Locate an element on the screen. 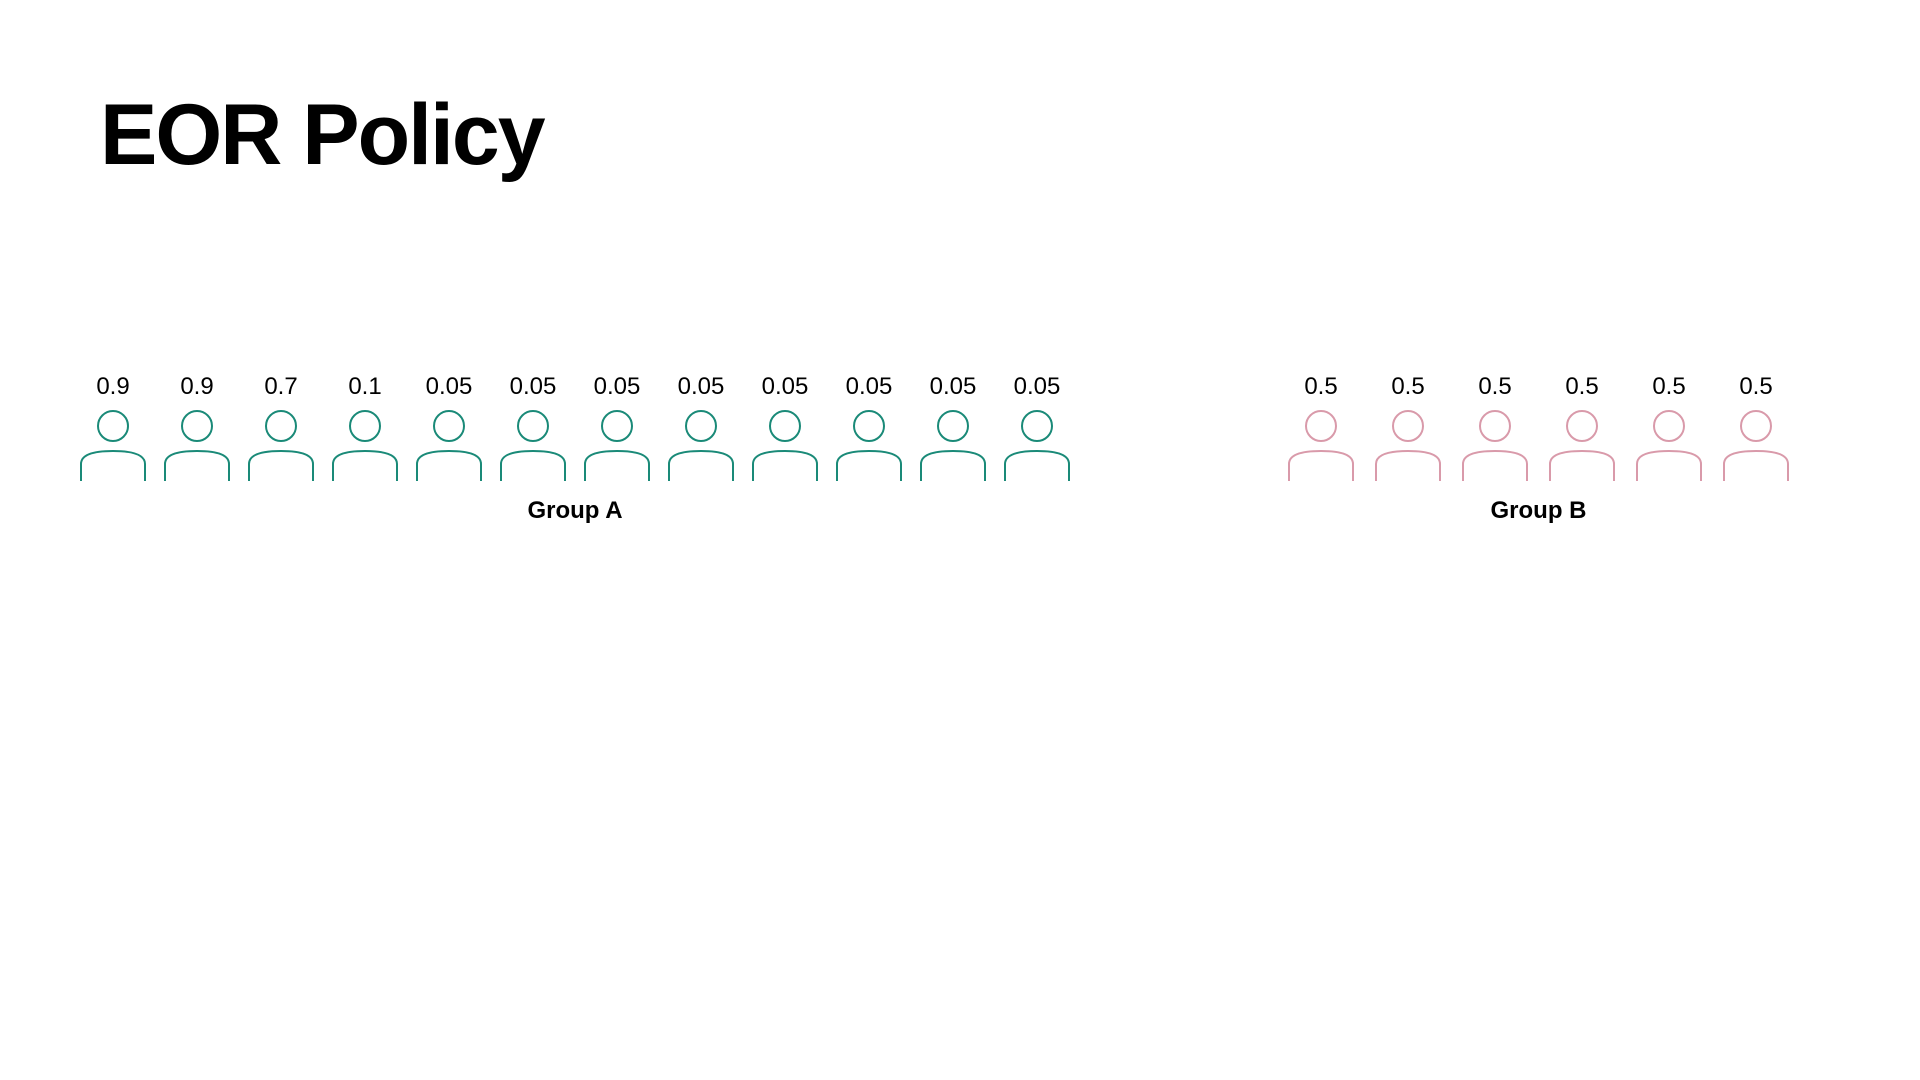 This screenshot has width=1920, height=1080. group-b-people-row: 0.5 0.5 0.5 0.5 0.5 0.5 is located at coordinates (1538, 426).